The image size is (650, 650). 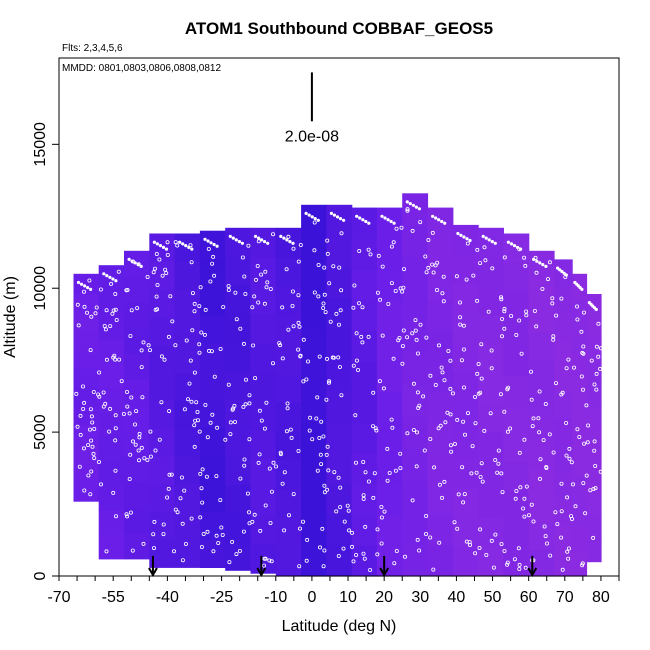 What do you see at coordinates (384, 597) in the screenshot?
I see `x-tick-label: 20` at bounding box center [384, 597].